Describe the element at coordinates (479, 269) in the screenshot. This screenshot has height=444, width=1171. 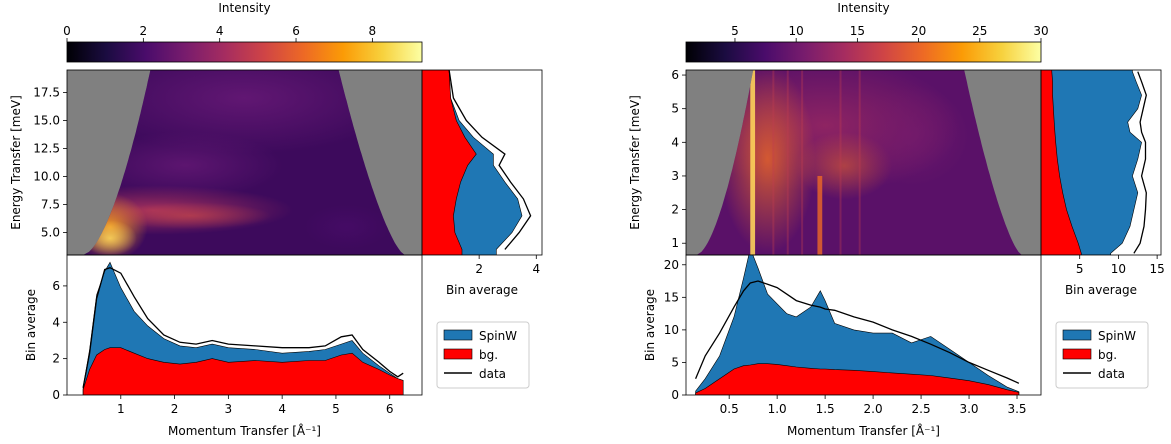
I see `side-x-tick-label: 2` at that location.